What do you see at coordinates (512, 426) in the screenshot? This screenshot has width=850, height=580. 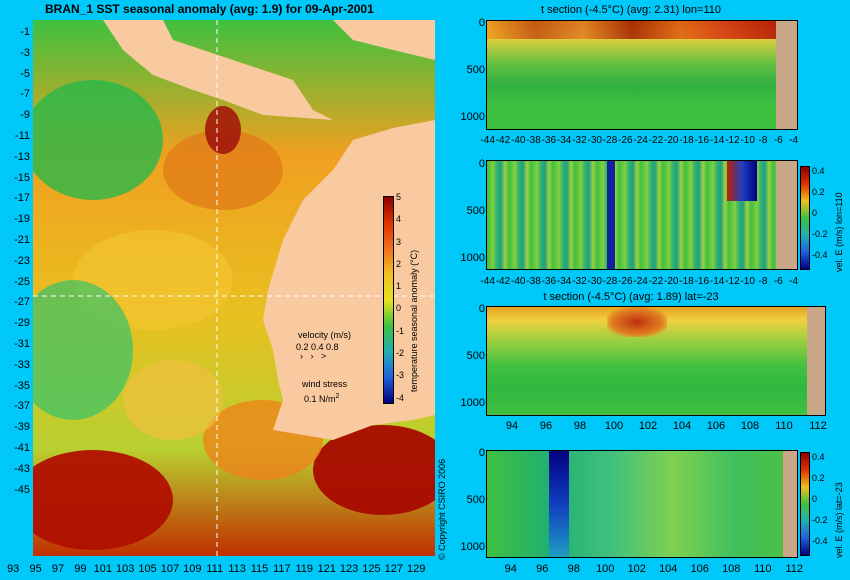 I see `panel-x-tick: 94` at bounding box center [512, 426].